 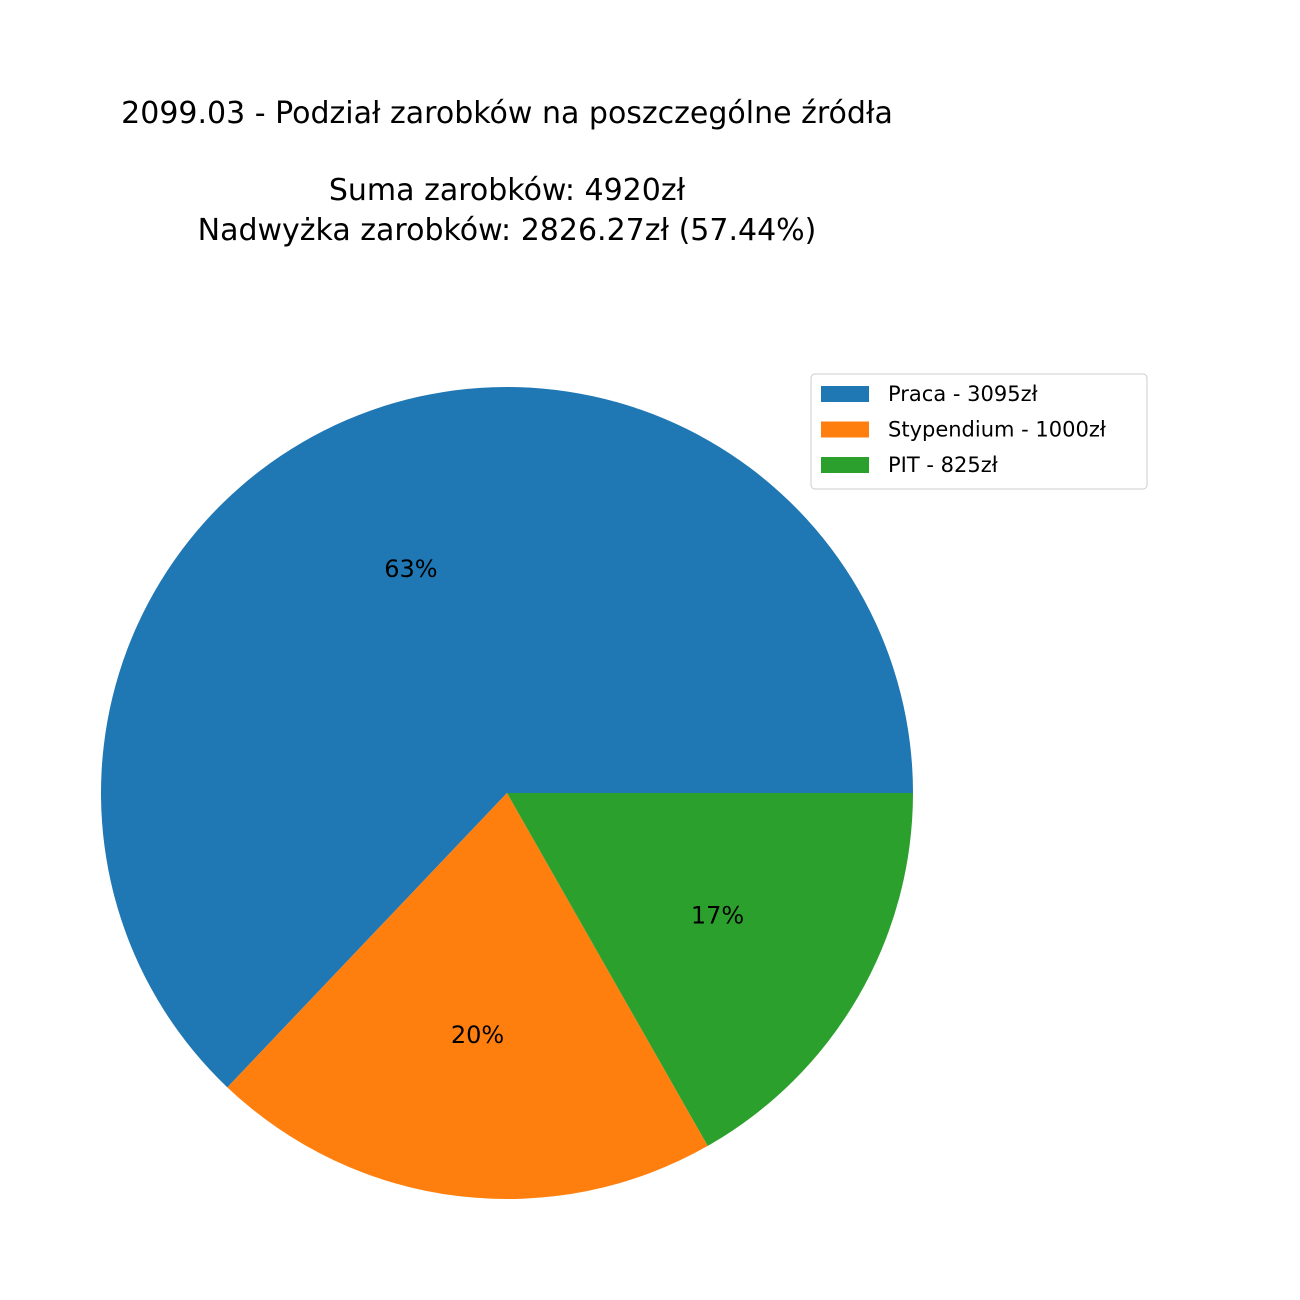 What do you see at coordinates (997, 430) in the screenshot?
I see `legend-label-1: Stypendium - 1000zł` at bounding box center [997, 430].